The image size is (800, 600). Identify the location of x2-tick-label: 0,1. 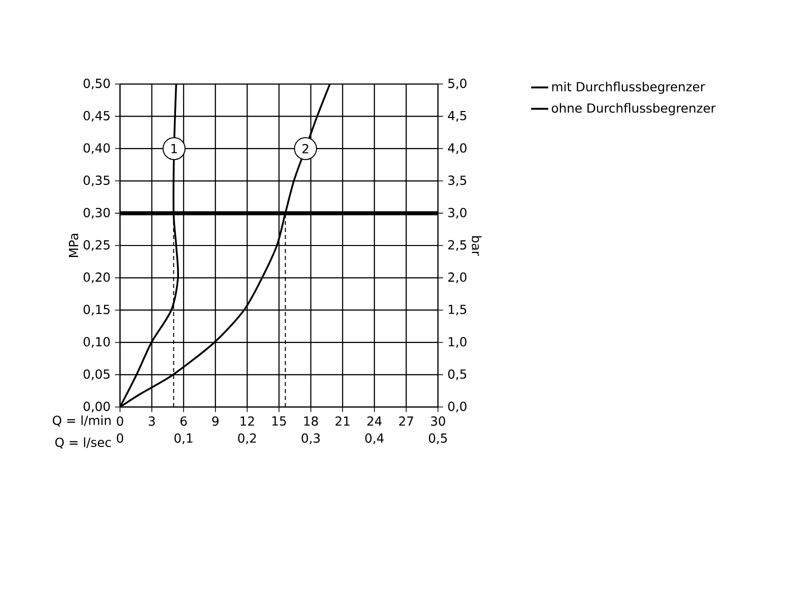
(183, 438).